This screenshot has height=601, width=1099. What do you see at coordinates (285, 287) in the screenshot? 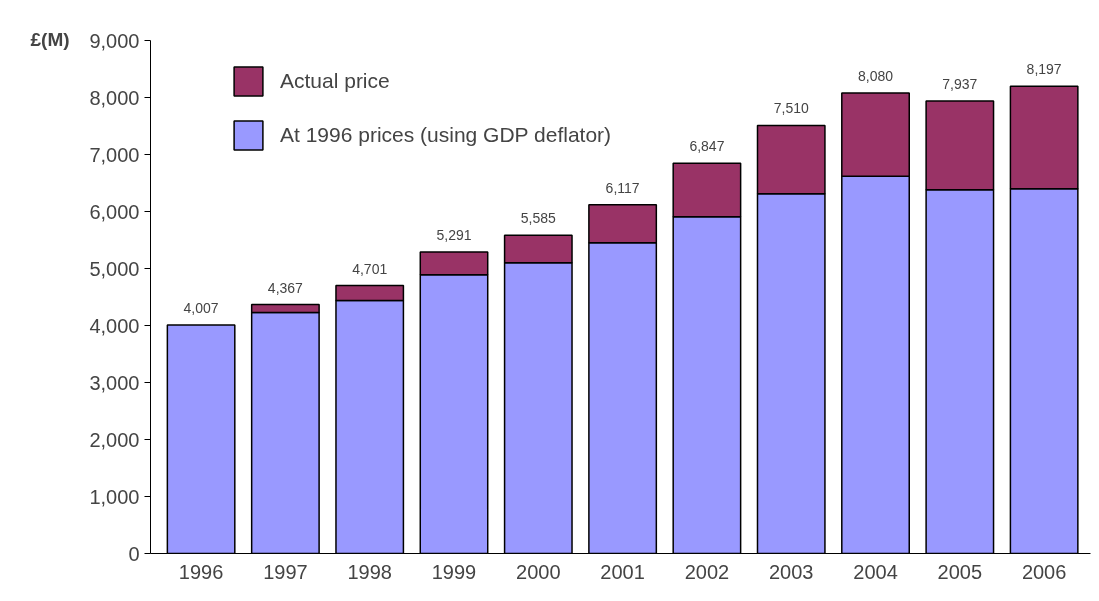
I see `total-label: 4,367` at bounding box center [285, 287].